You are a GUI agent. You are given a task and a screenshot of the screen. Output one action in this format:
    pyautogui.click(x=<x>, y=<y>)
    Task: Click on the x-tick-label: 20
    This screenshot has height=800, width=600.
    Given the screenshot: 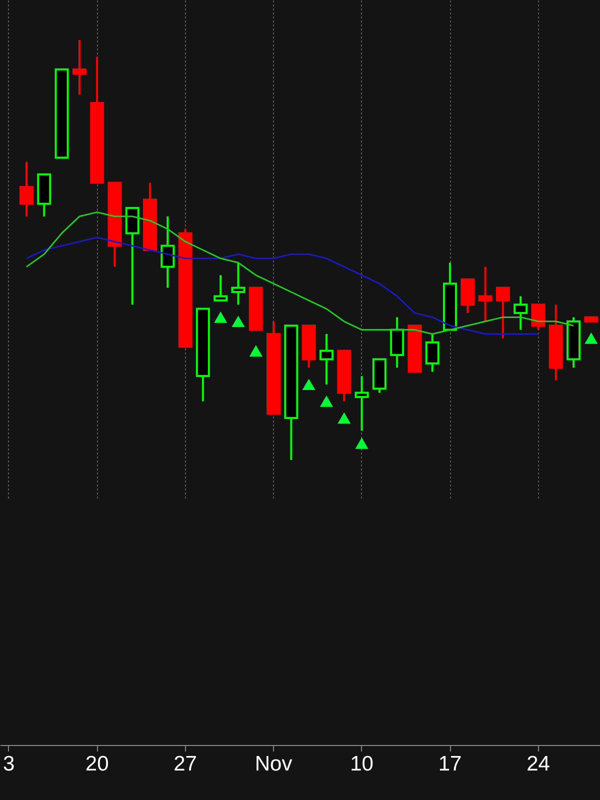 What is the action you would take?
    pyautogui.click(x=97, y=764)
    